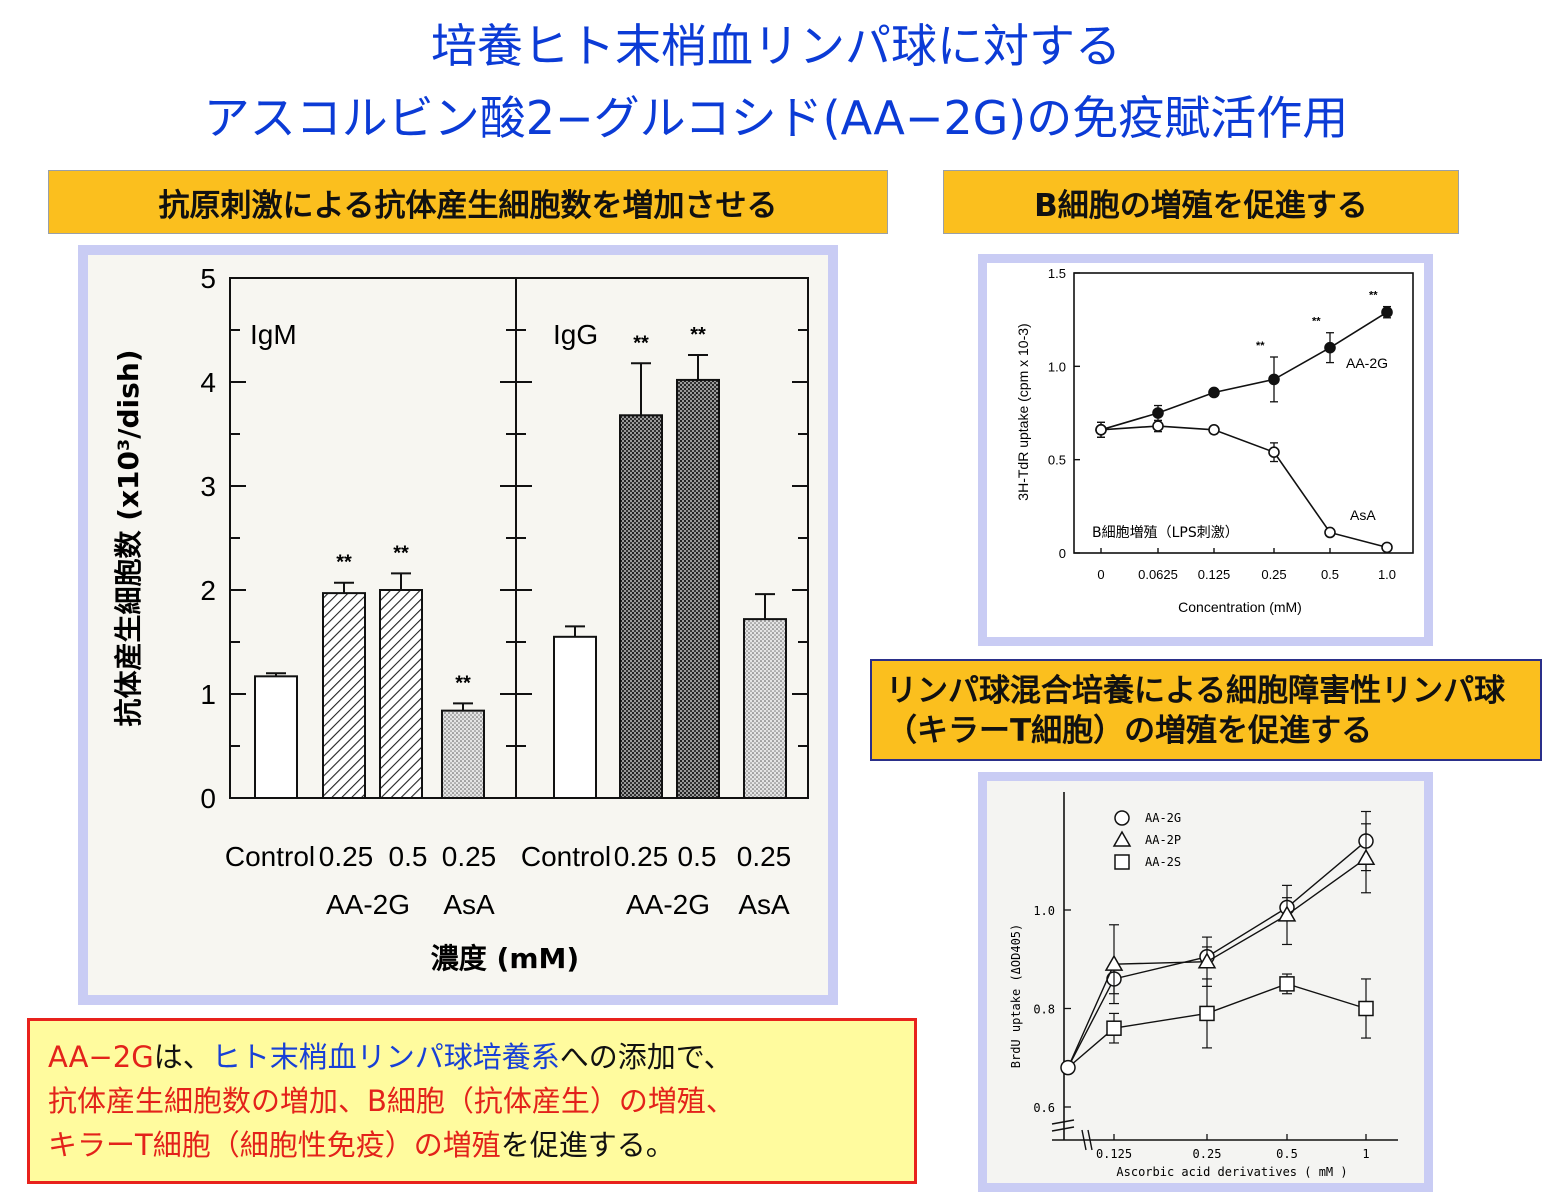 The image size is (1552, 1200). Describe the element at coordinates (1044, 1010) in the screenshot. I see `y-tick-label: 0.8` at that location.